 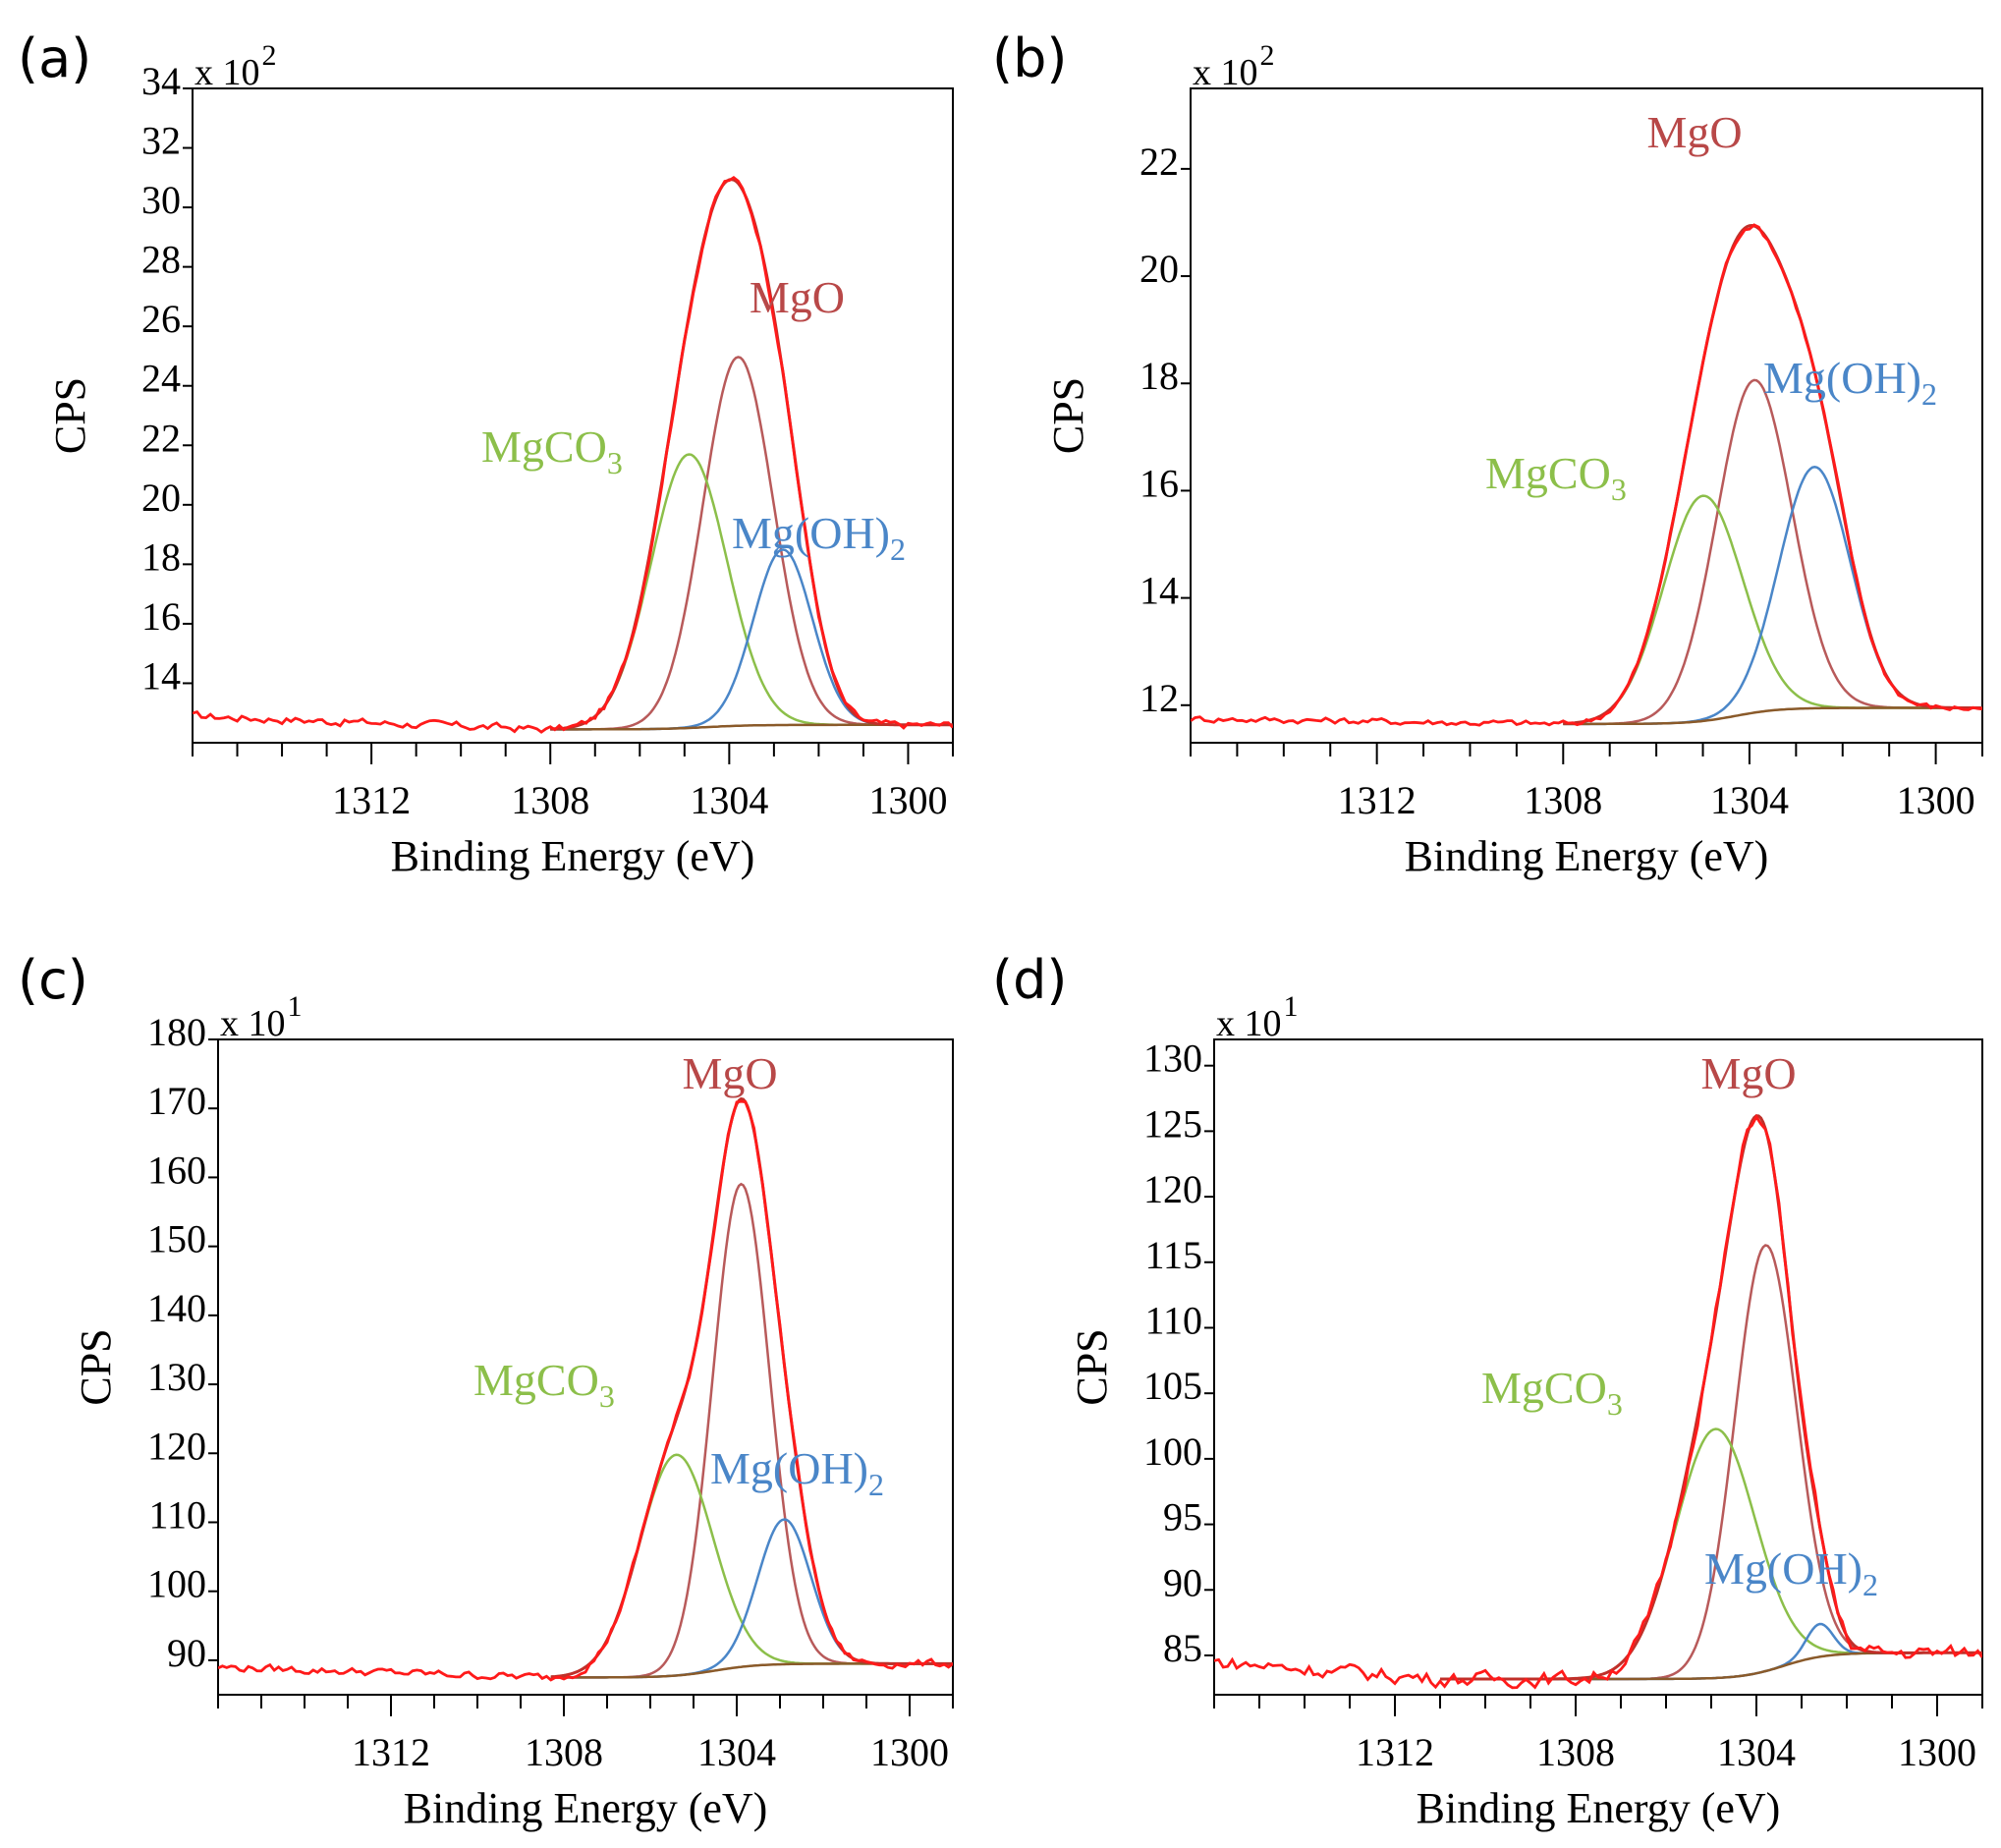 I want to click on y-tick-label: 95, so click(x=1182, y=1517).